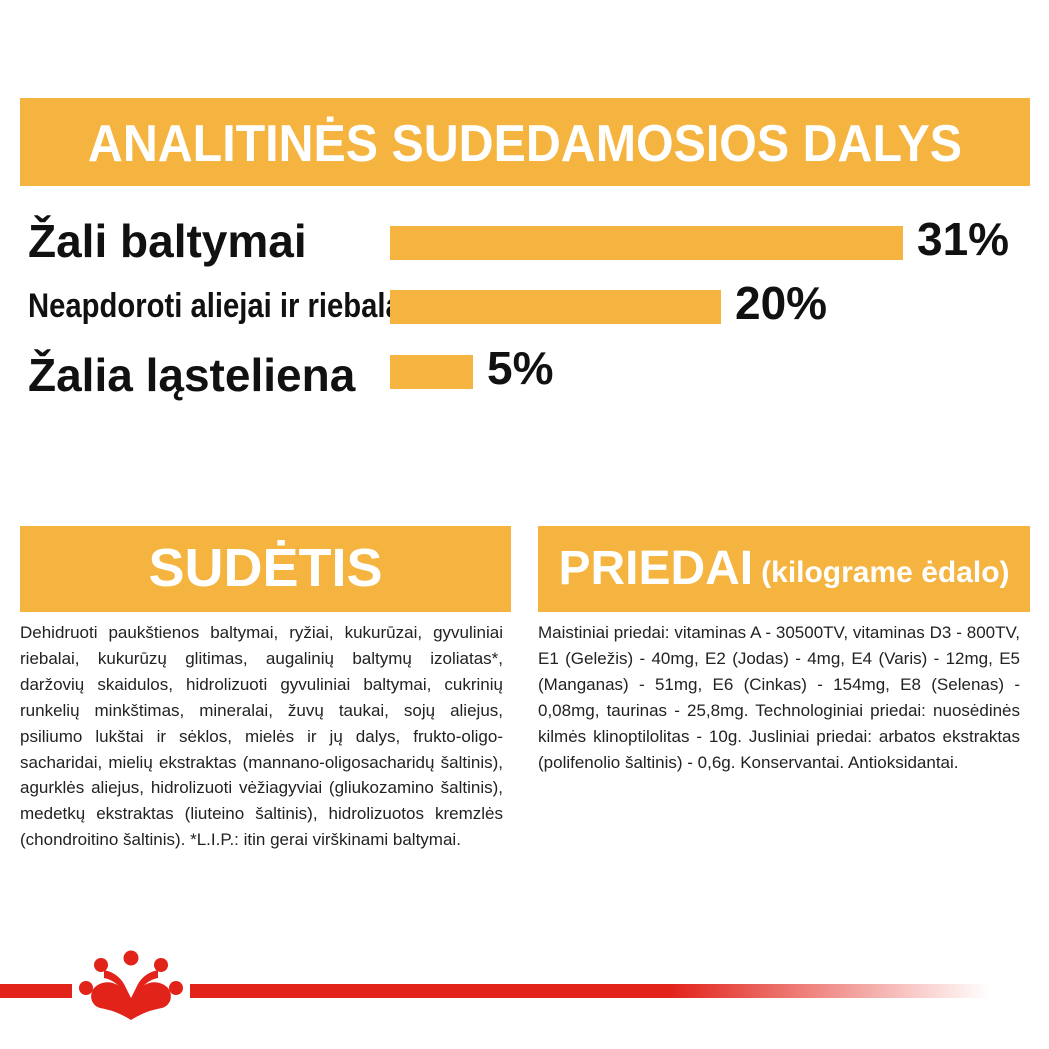  I want to click on nutrient-label: Žalia ląsteliena, so click(192, 375).